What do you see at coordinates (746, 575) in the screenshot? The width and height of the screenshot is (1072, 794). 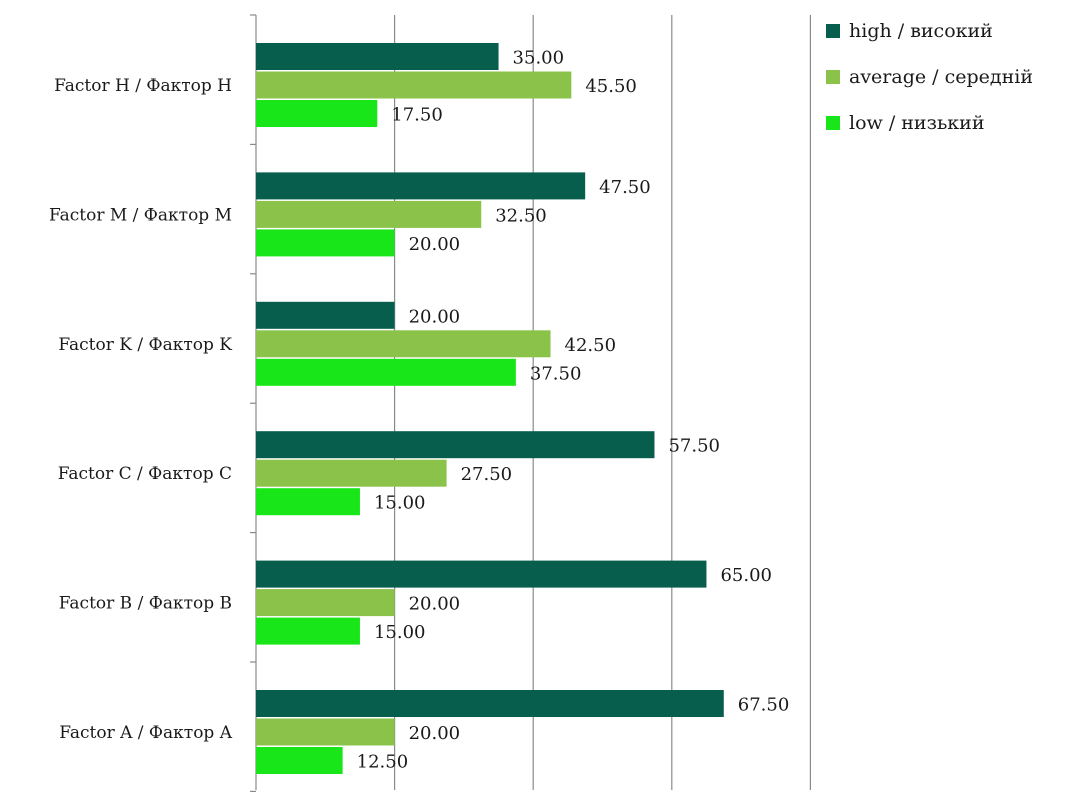 I see `data-label: 65.00` at bounding box center [746, 575].